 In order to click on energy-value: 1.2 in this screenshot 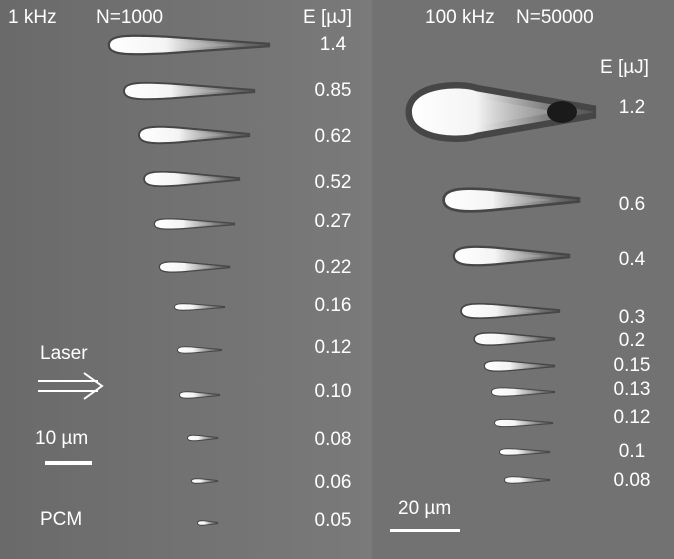, I will do `click(632, 107)`.